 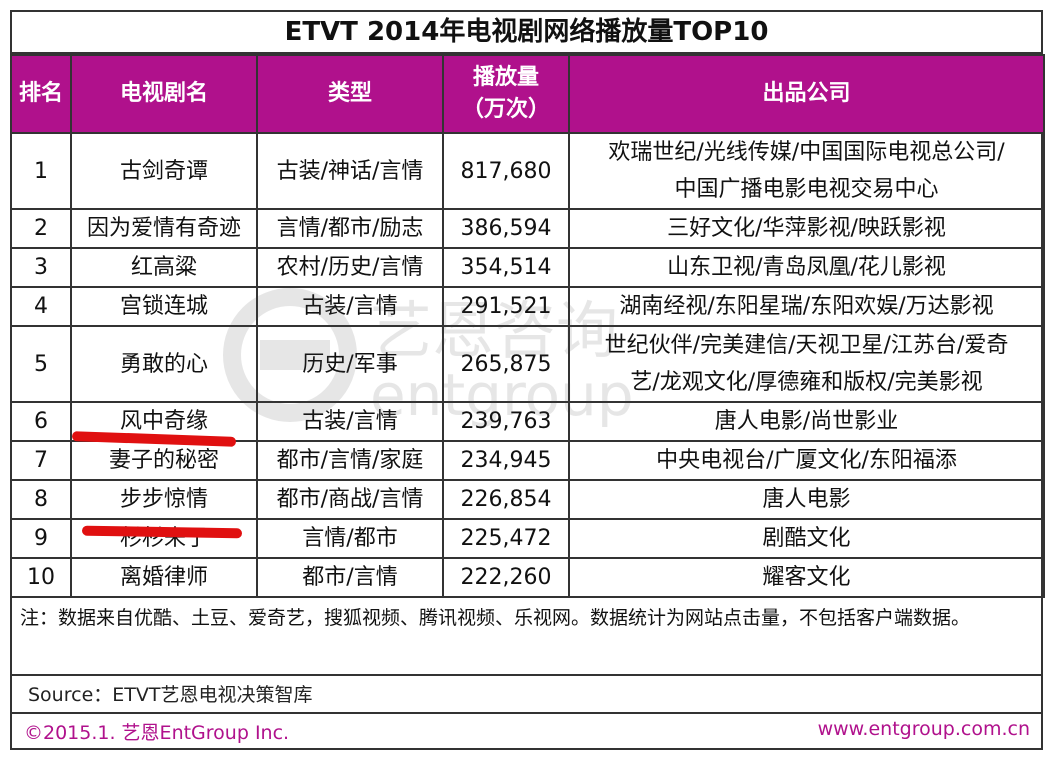 I want to click on table-row: 3 红高粱 农村/历史/言情 354,514 山东卫视/青岛凤凰/花儿影视, so click(x=527, y=267).